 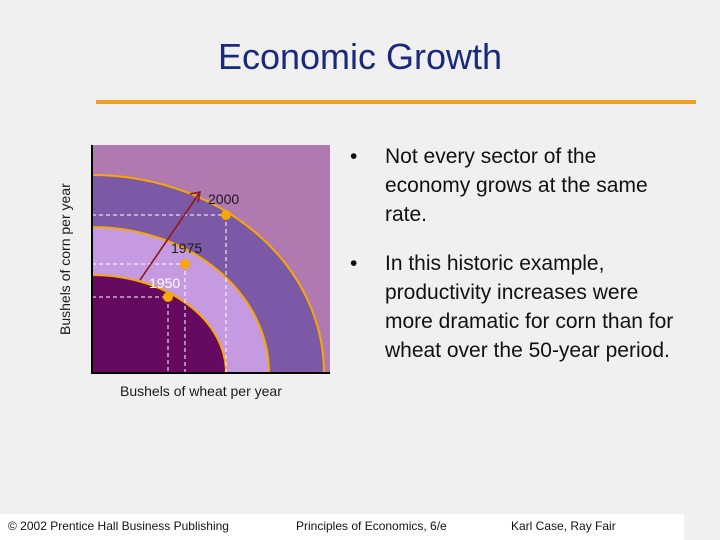 I want to click on ppf-2000-curve, so click(x=208, y=274).